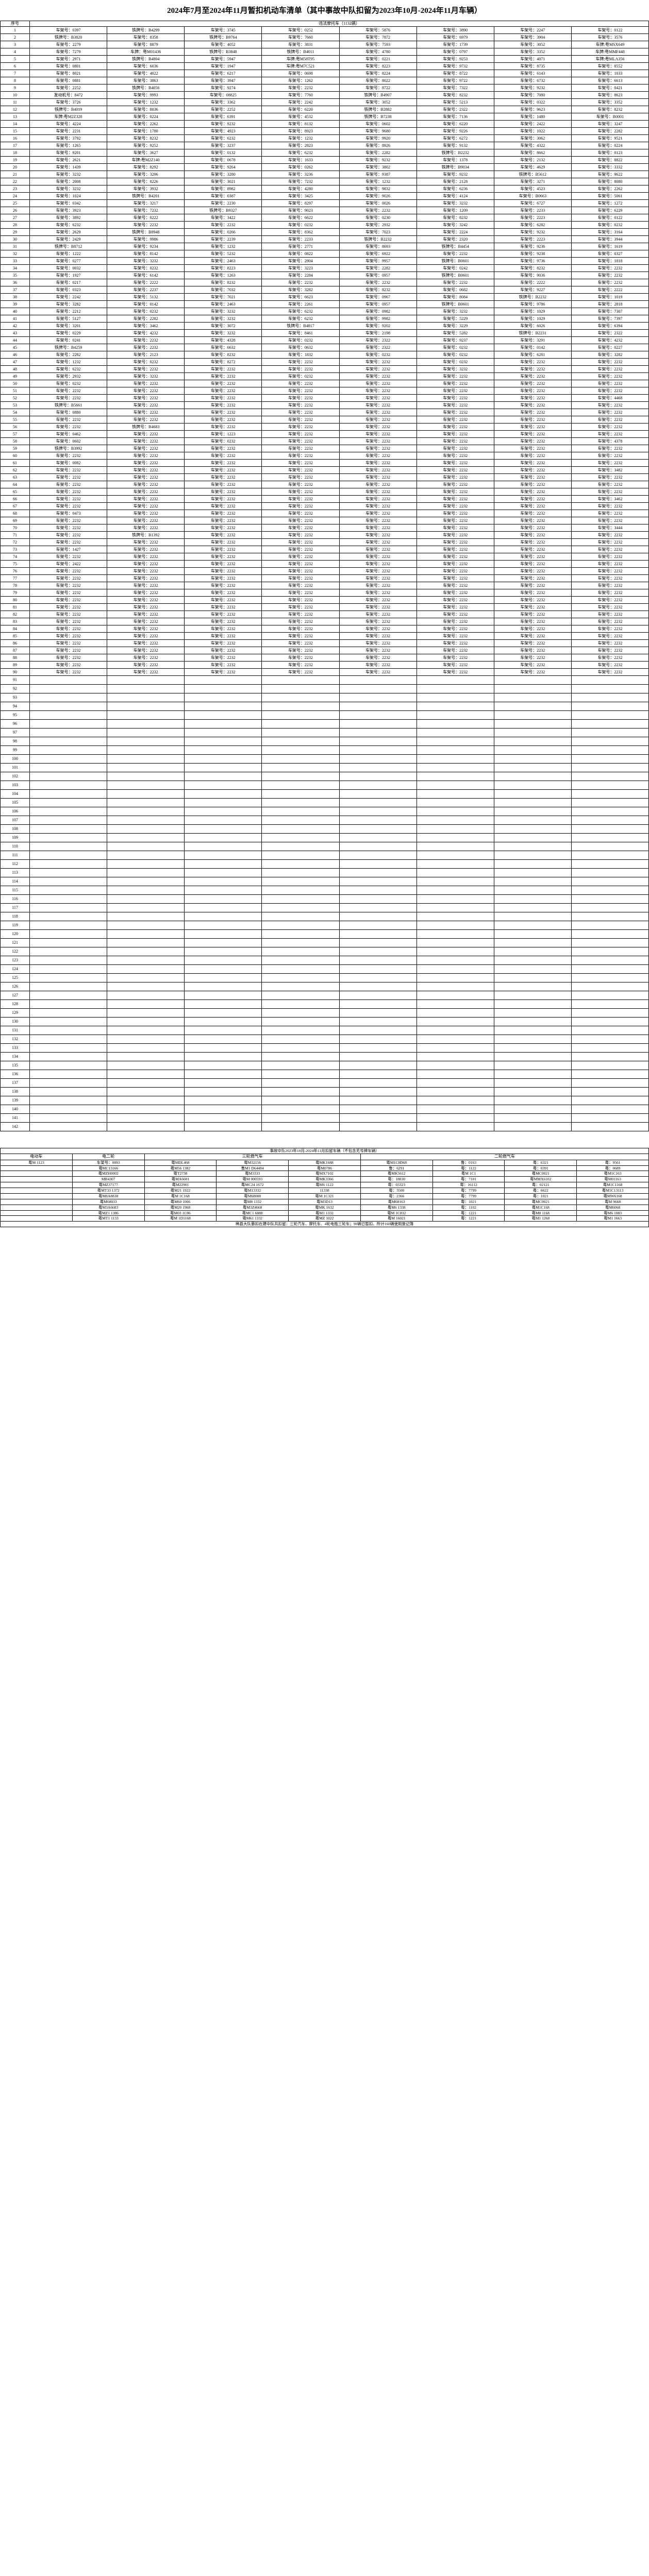 This screenshot has width=649, height=2576. I want to click on row-index: 105, so click(15, 803).